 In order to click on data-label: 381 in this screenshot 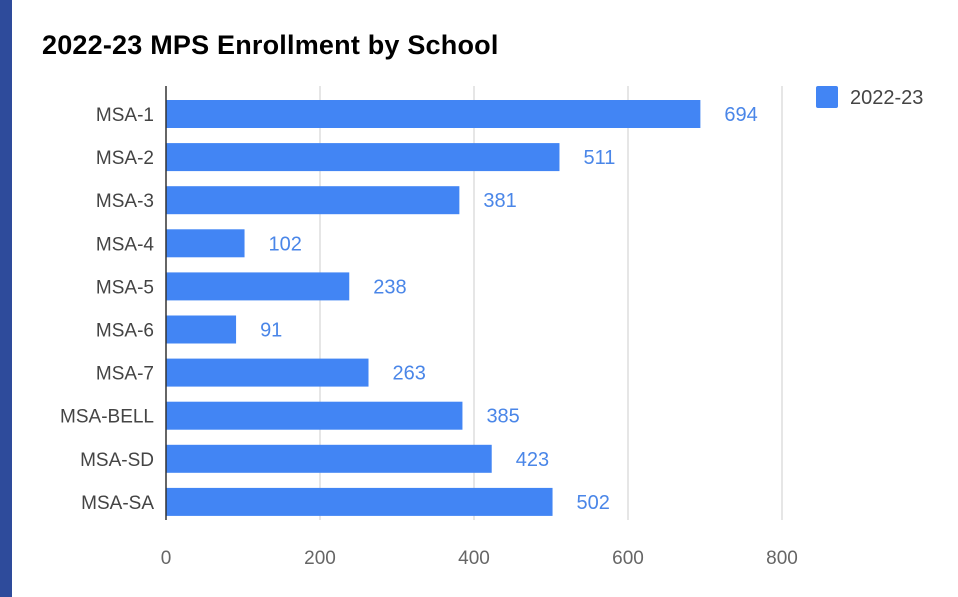, I will do `click(499, 201)`.